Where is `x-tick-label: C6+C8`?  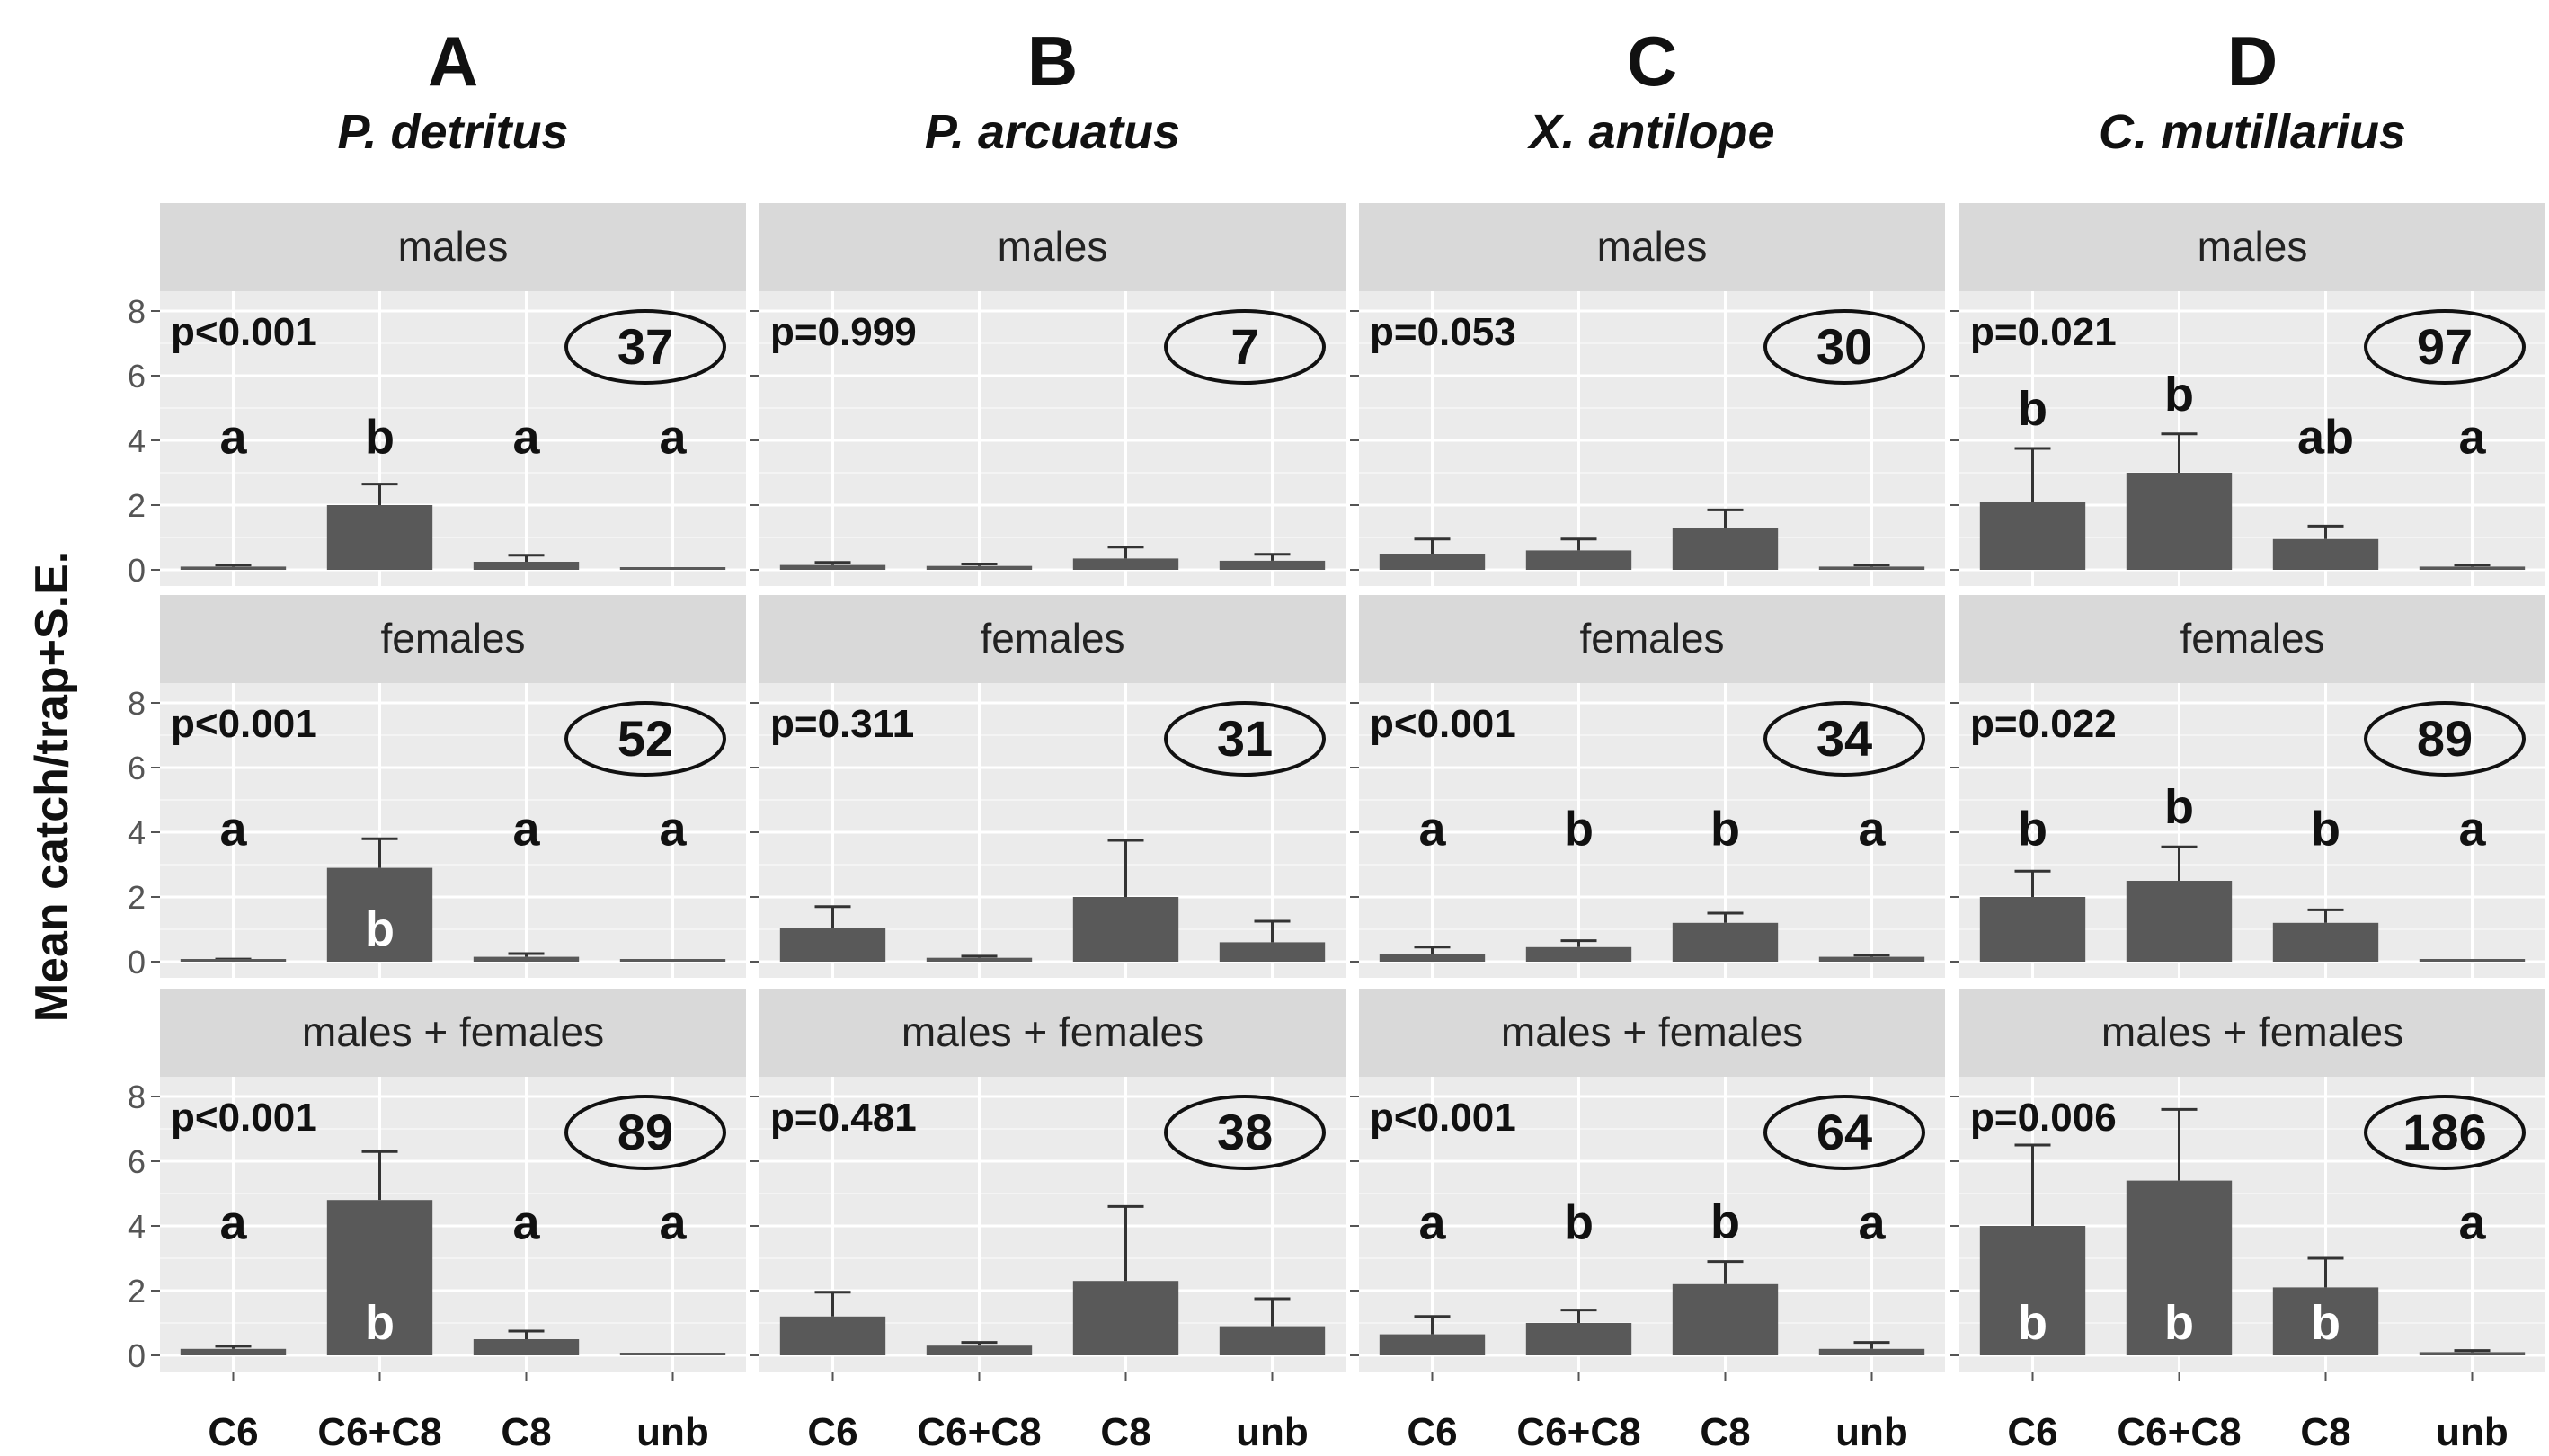
x-tick-label: C6+C8 is located at coordinates (979, 1432).